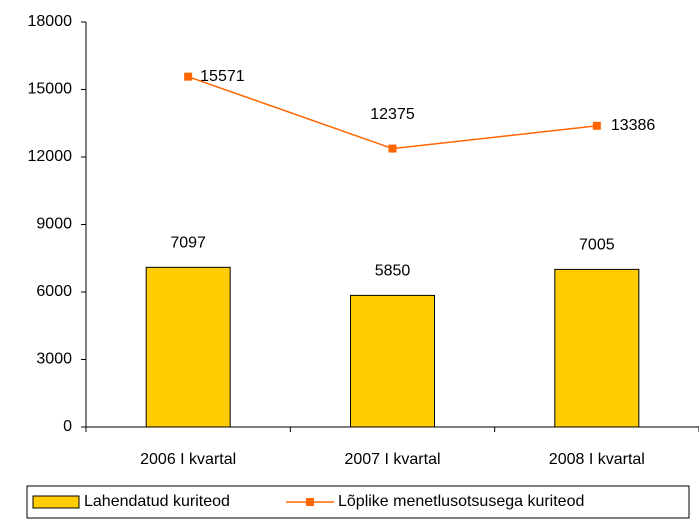 Image resolution: width=699 pixels, height=526 pixels. Describe the element at coordinates (157, 501) in the screenshot. I see `legend-label: Lahendatud kuriteod` at that location.